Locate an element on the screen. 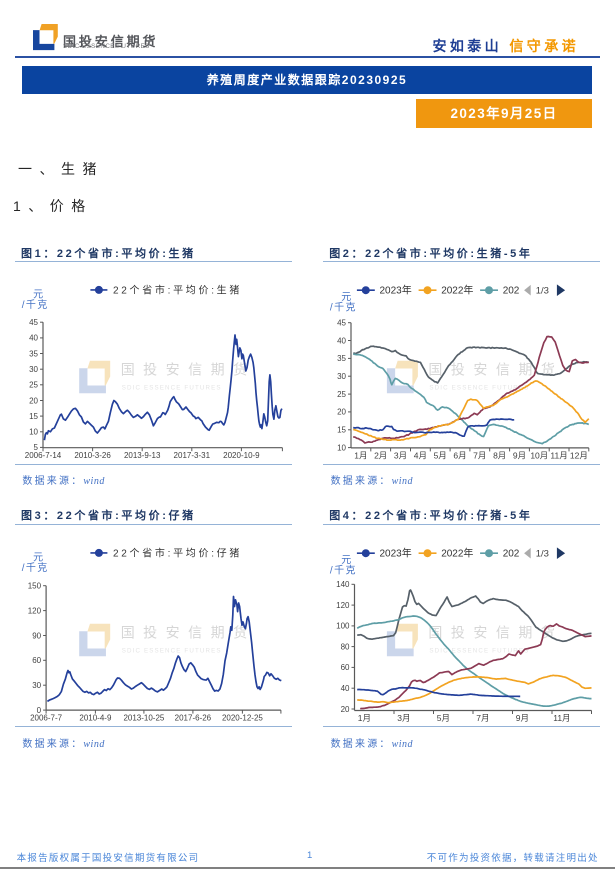  svg-text: 2020-12-25 is located at coordinates (242, 717).